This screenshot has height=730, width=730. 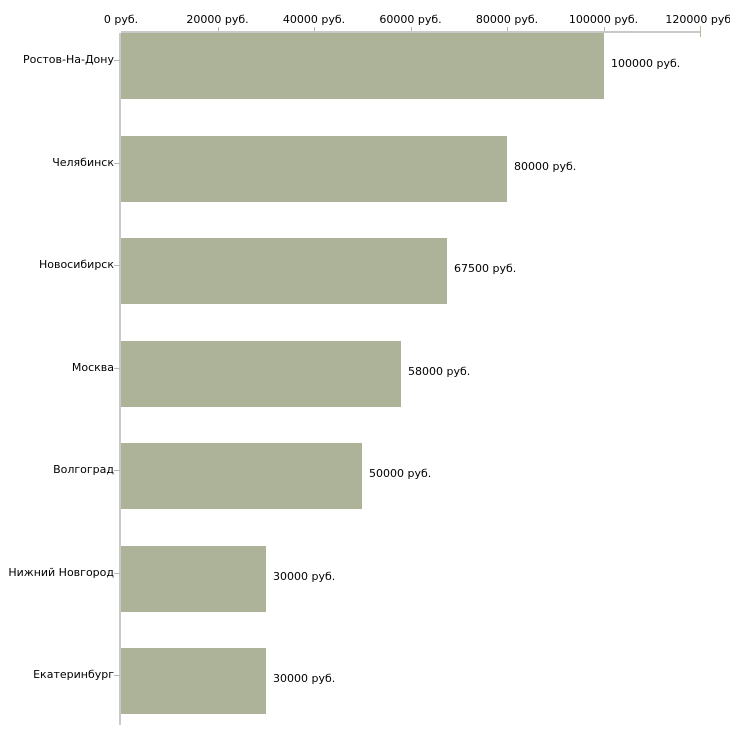 What do you see at coordinates (76, 264) in the screenshot?
I see `category-label: Новосибирск` at bounding box center [76, 264].